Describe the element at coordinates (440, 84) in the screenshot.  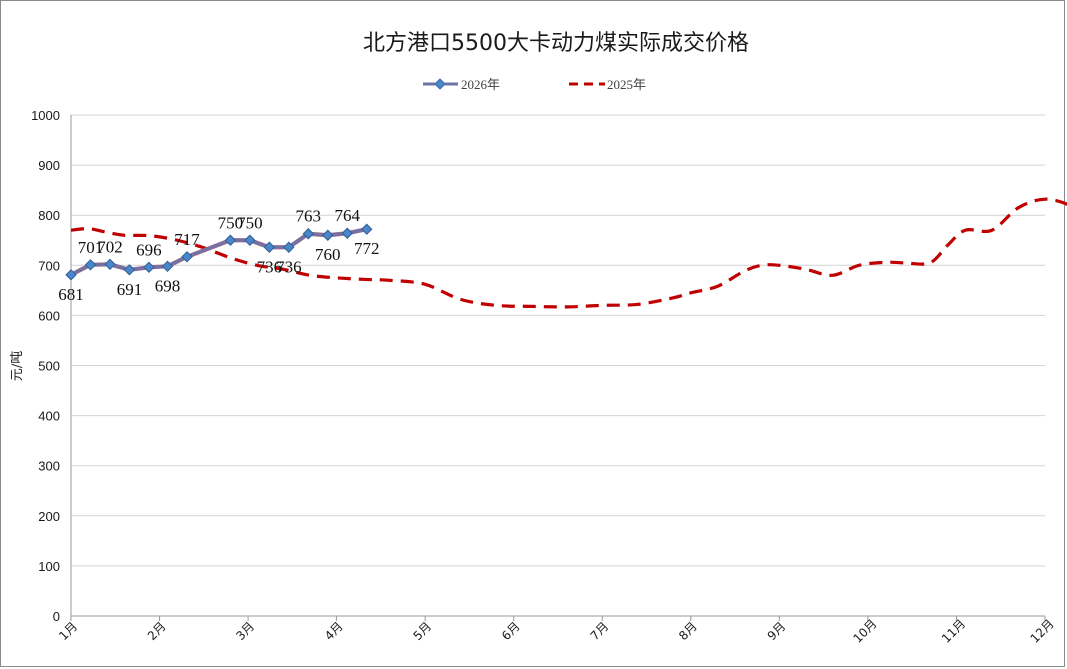
I see `legend-marker-2026` at that location.